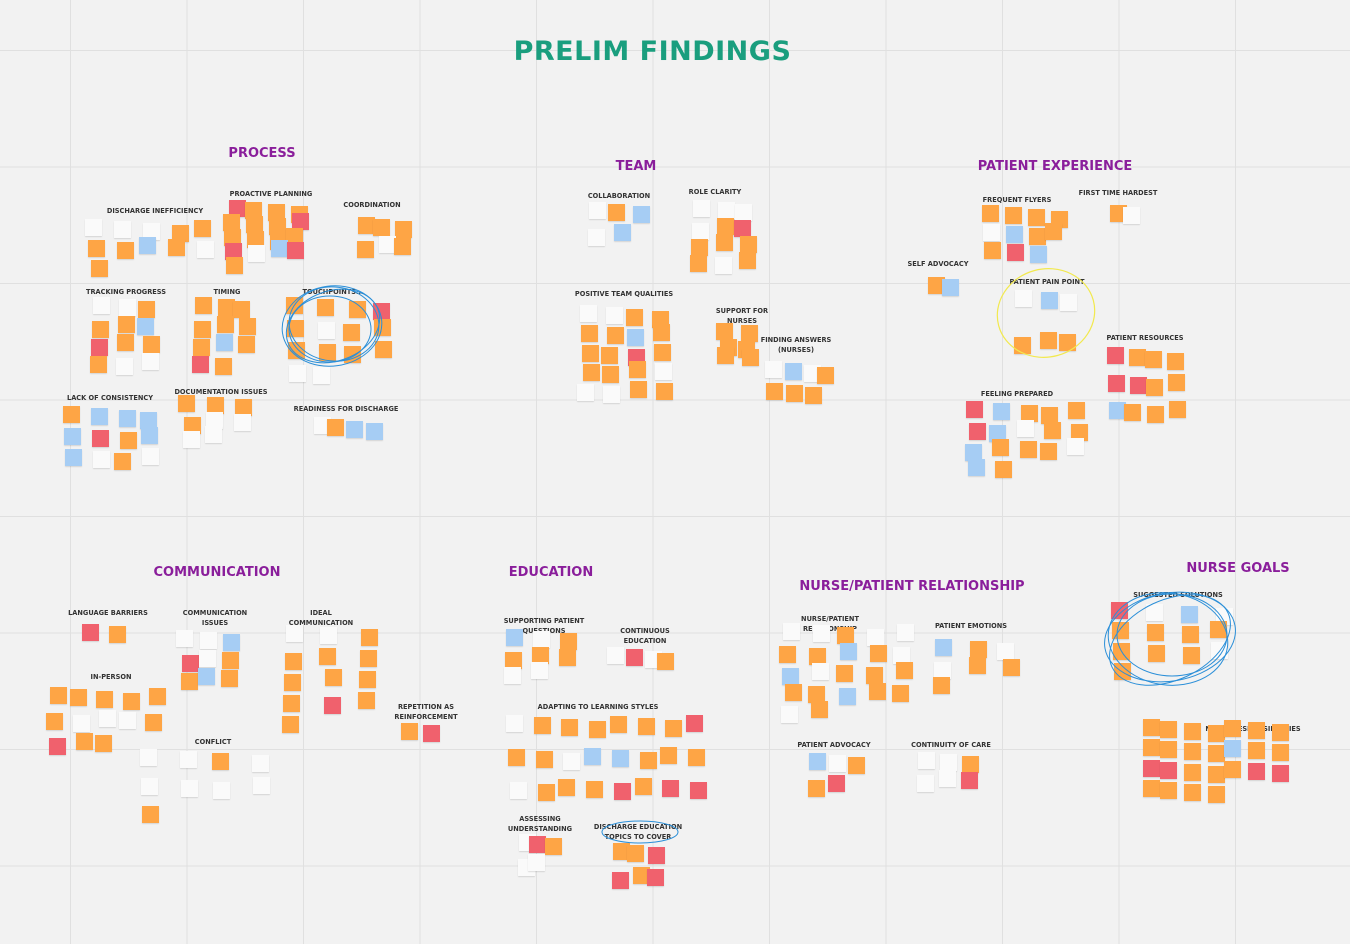 The width and height of the screenshot is (1350, 944). Describe the element at coordinates (346, 409) in the screenshot. I see `label-readiness-for-discharge: READINESS FOR DISCHARGE` at that location.